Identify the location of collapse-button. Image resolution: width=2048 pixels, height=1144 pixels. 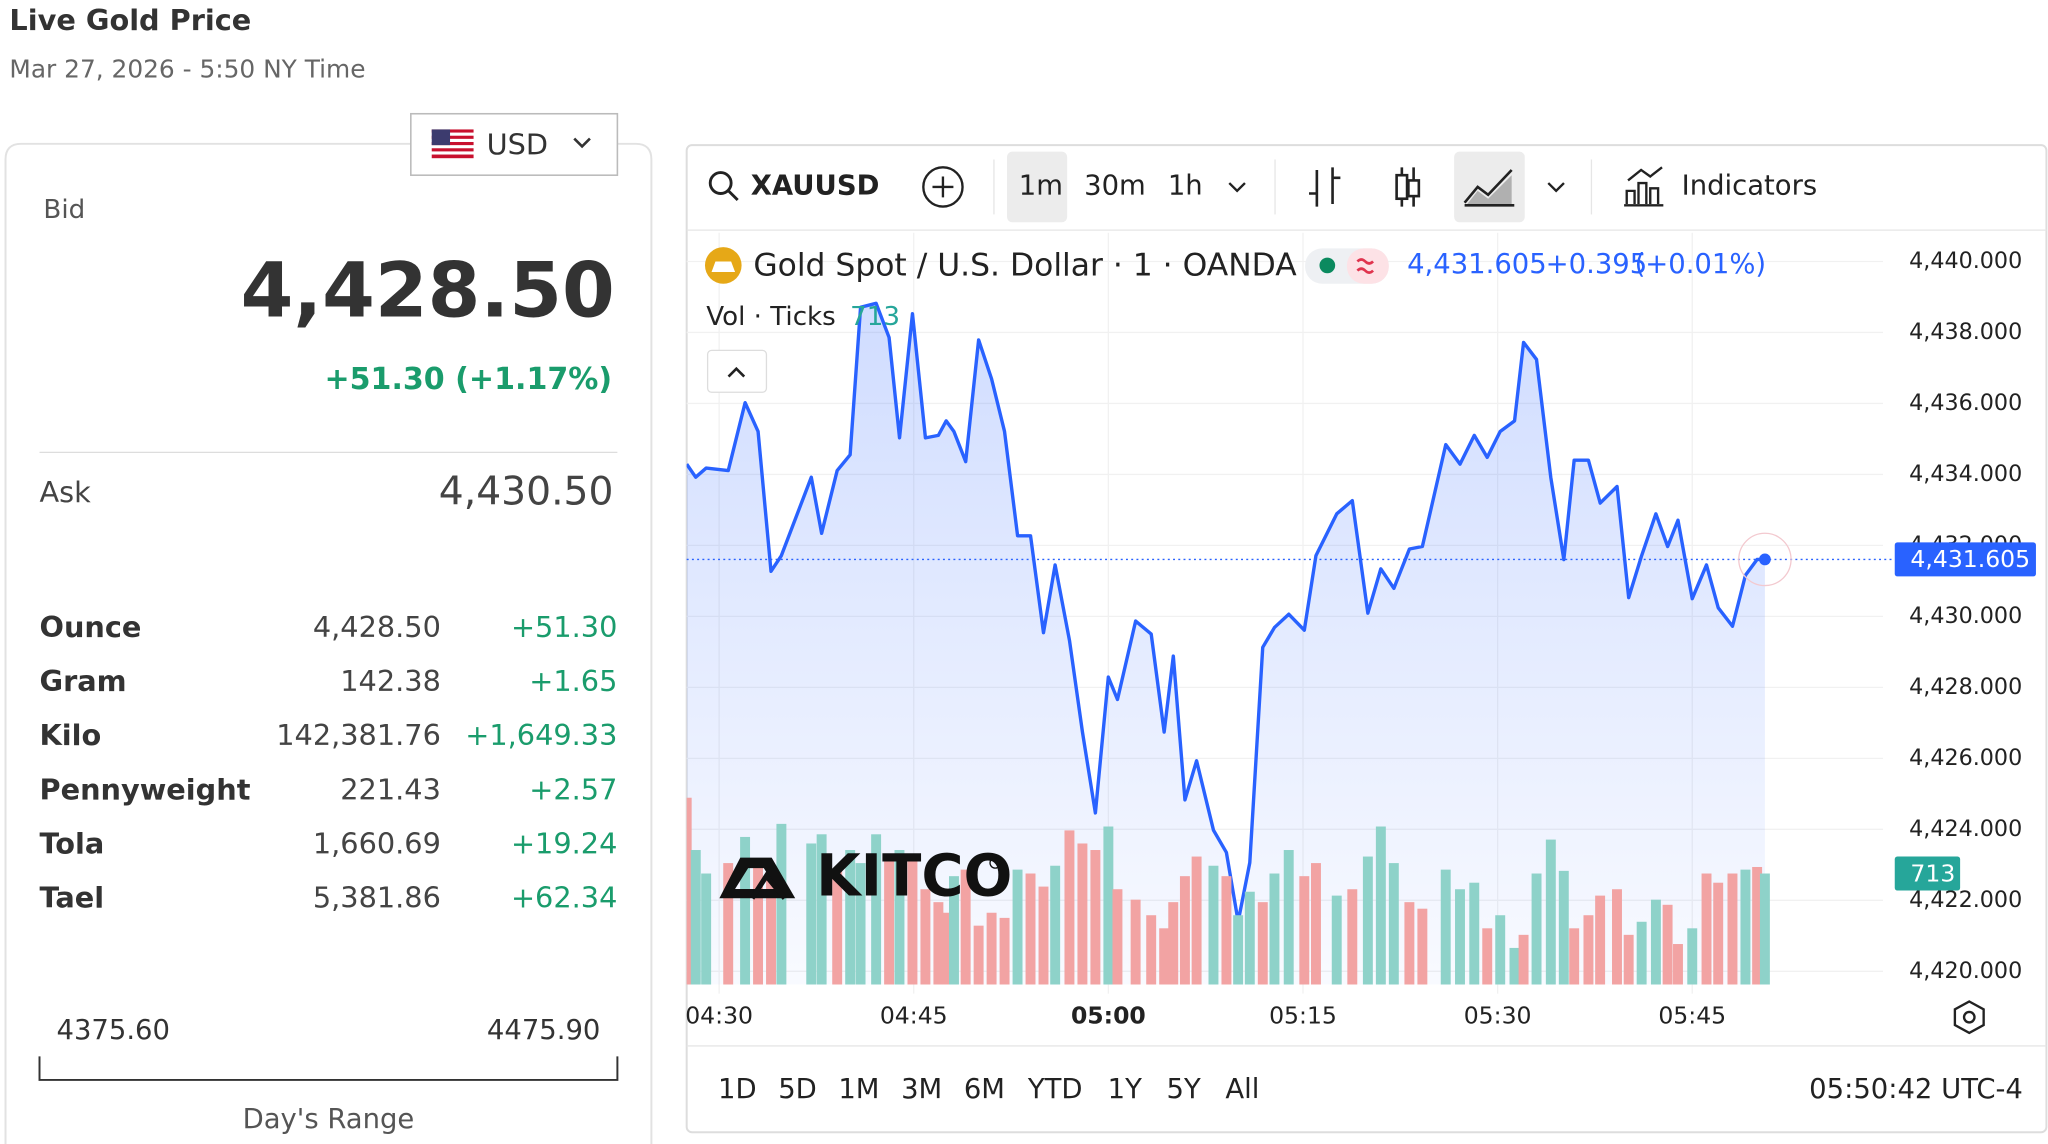
(737, 371).